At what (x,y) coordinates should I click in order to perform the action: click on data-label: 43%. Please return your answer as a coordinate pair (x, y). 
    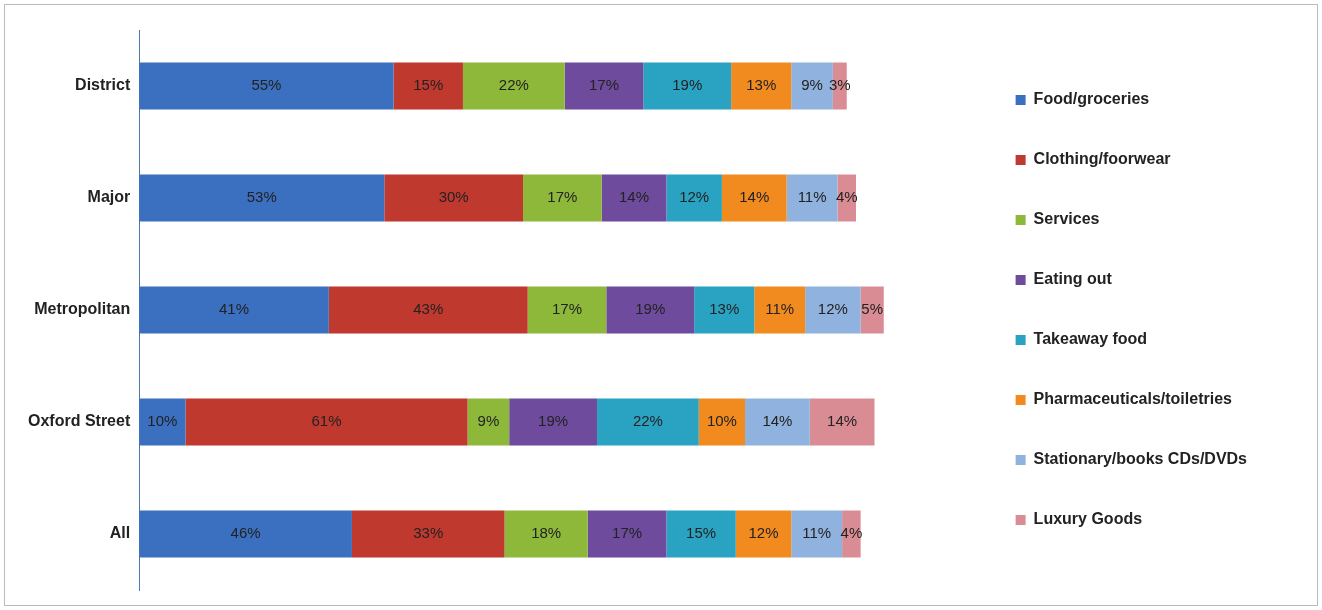
    Looking at the image, I should click on (428, 309).